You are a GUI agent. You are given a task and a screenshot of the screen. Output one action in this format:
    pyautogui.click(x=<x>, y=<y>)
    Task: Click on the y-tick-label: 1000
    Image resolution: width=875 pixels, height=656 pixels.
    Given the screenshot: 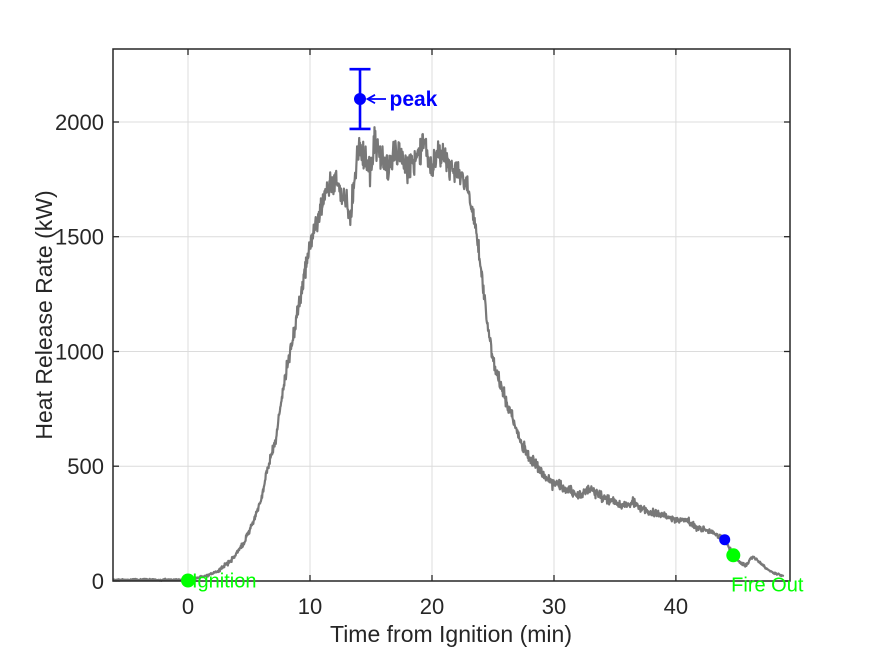 What is the action you would take?
    pyautogui.click(x=79, y=352)
    